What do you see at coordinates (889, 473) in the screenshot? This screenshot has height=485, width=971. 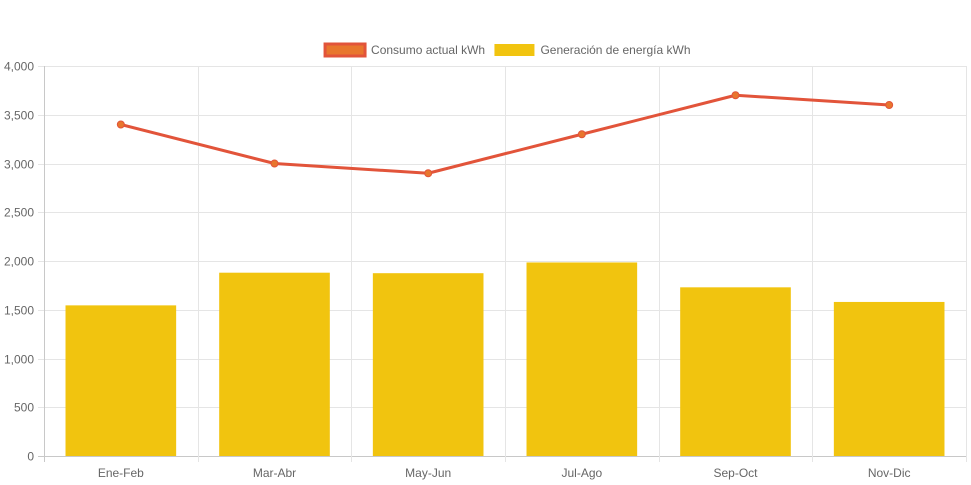 I see `x-tick-label: Nov-Dic` at bounding box center [889, 473].